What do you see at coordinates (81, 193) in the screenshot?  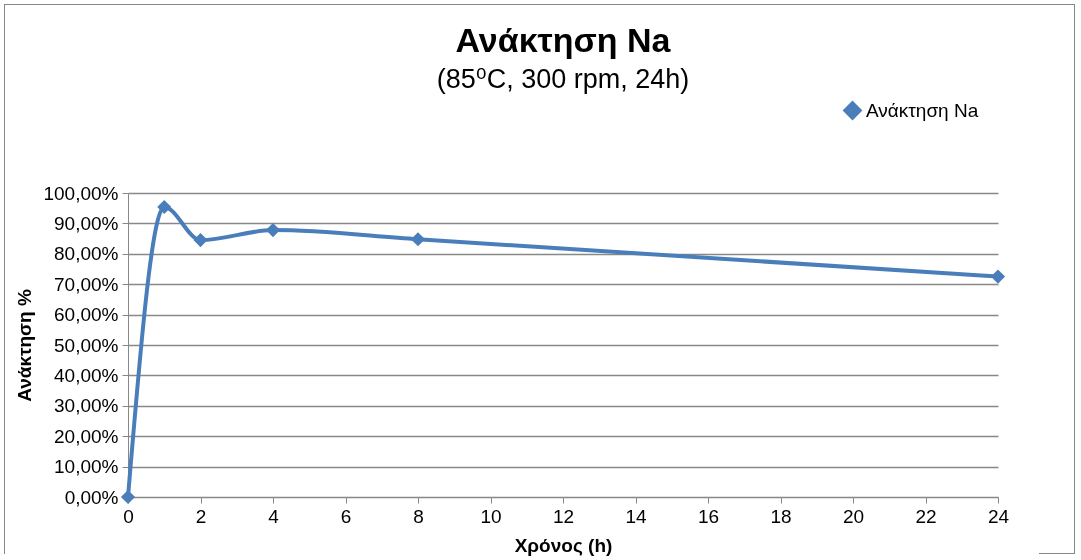 I see `y-tick-label: 100,00%` at bounding box center [81, 193].